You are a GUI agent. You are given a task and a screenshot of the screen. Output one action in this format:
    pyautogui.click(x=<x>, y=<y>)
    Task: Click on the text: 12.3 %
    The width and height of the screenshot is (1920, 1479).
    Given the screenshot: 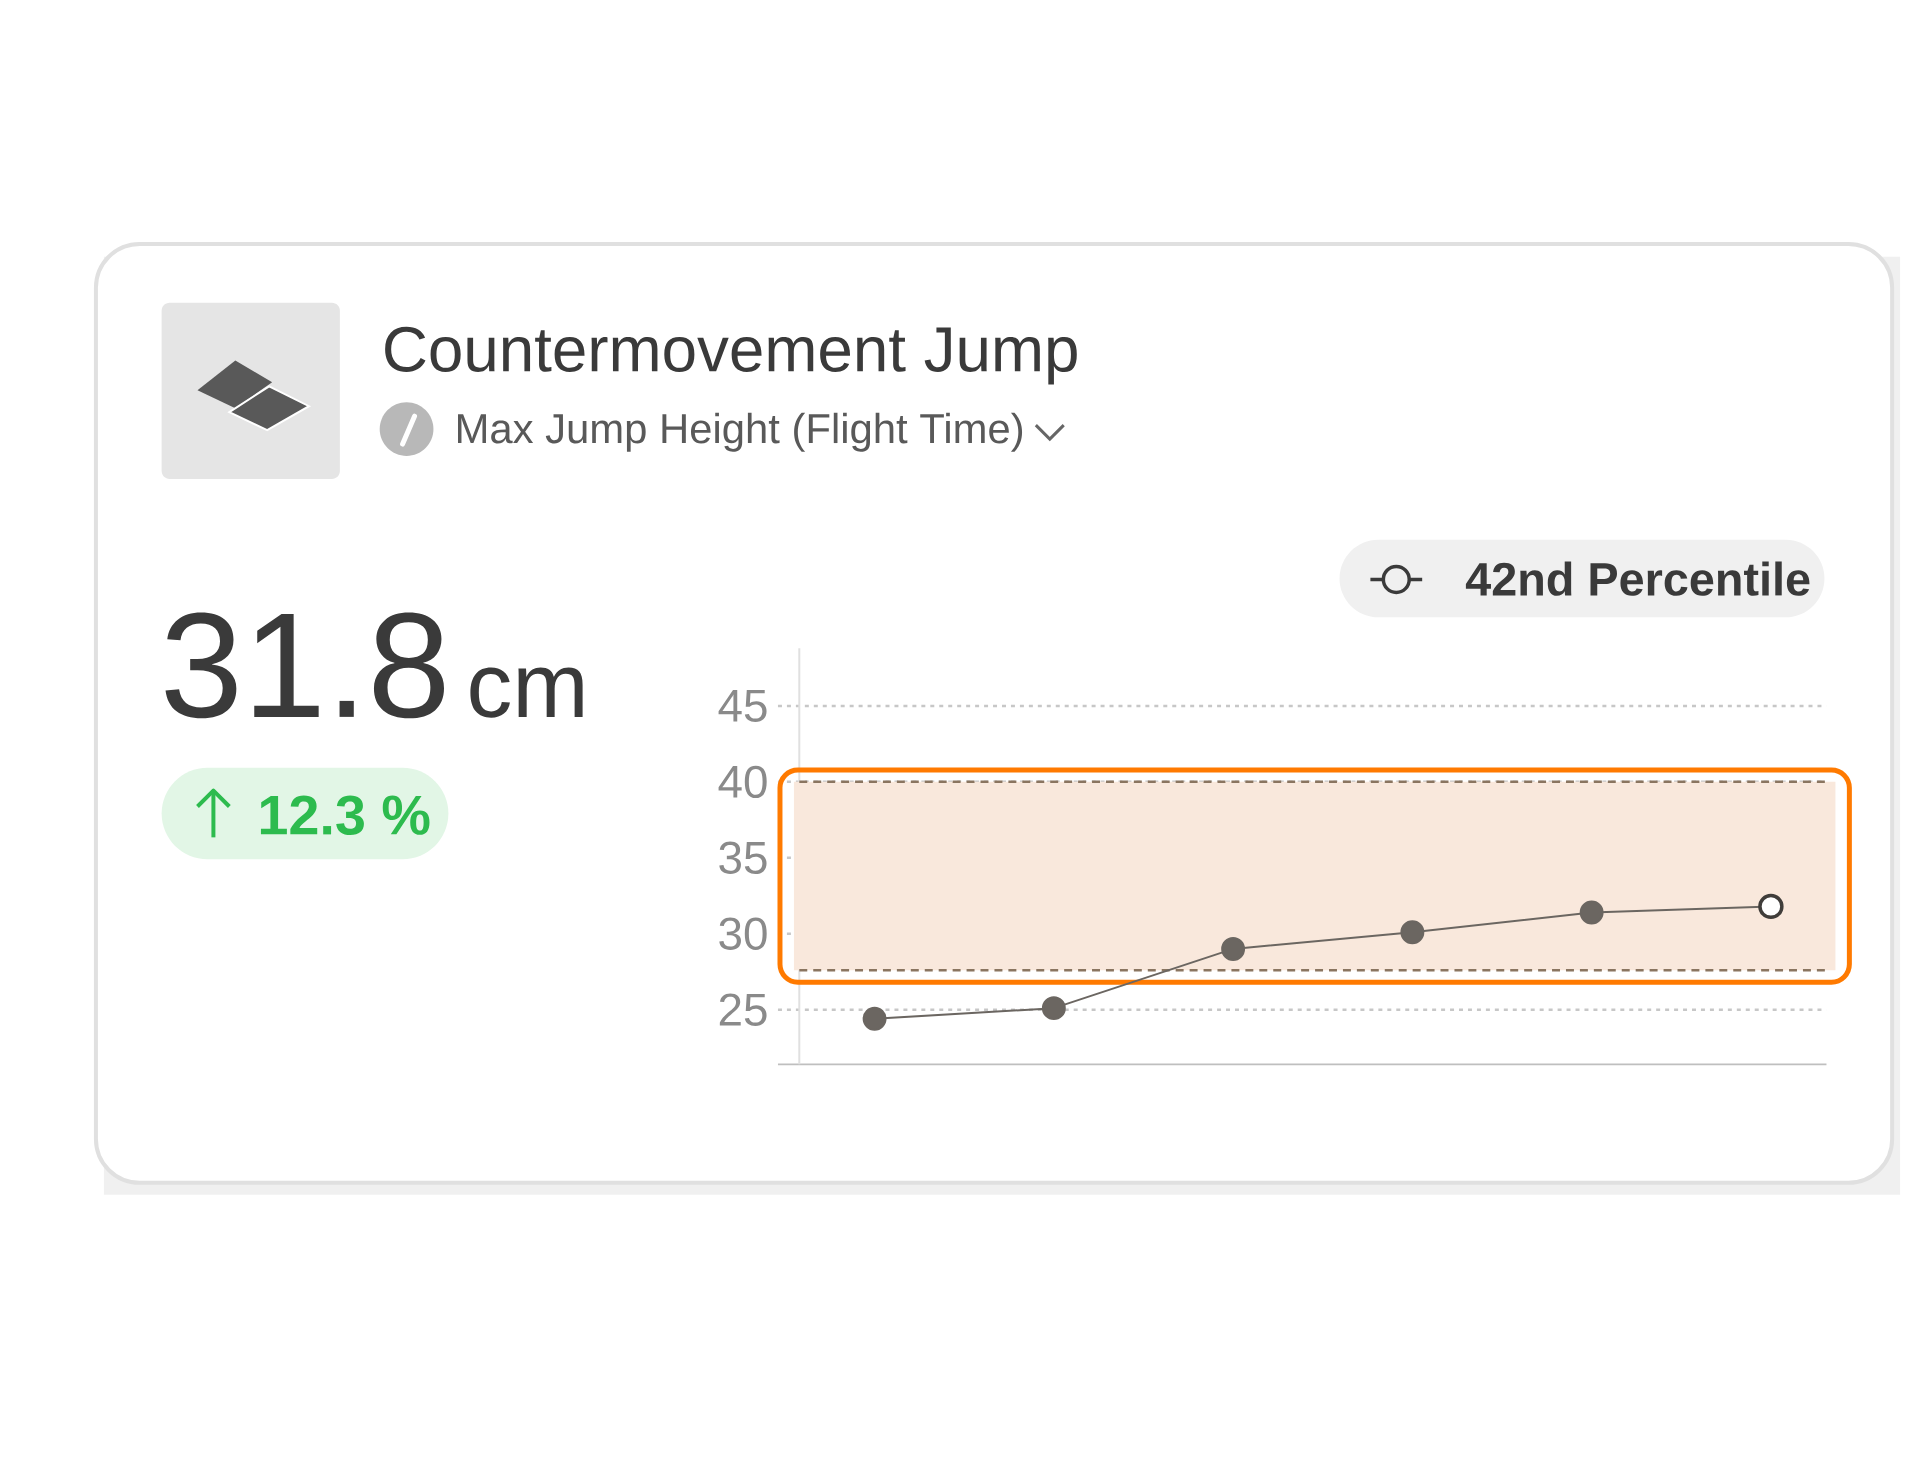 What is the action you would take?
    pyautogui.click(x=345, y=815)
    